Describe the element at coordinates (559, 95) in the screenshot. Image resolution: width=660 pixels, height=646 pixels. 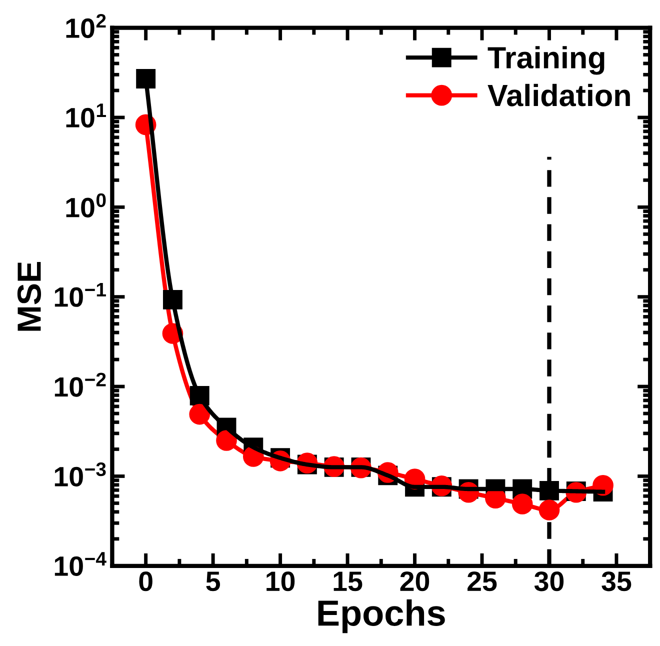
I see `legend-label: Validation` at that location.